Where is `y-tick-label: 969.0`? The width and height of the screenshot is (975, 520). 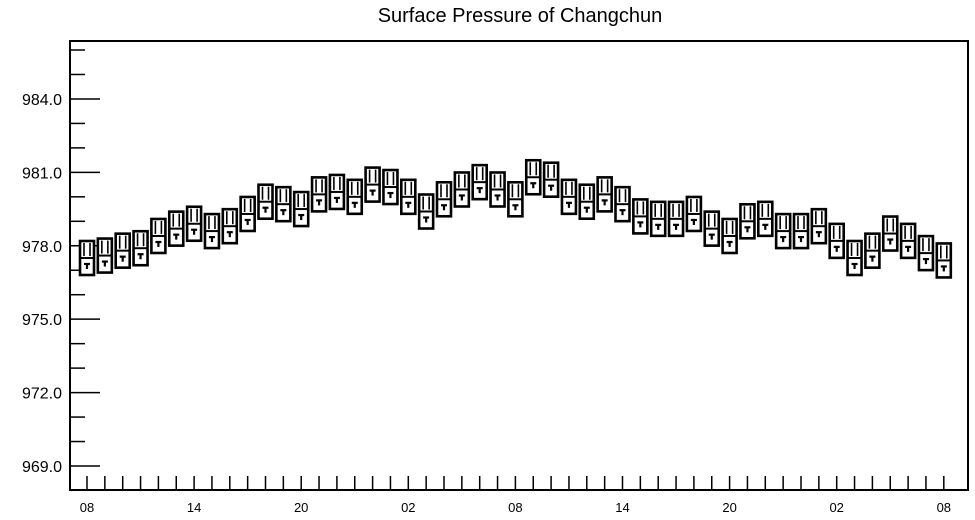
y-tick-label: 969.0 is located at coordinates (42, 467).